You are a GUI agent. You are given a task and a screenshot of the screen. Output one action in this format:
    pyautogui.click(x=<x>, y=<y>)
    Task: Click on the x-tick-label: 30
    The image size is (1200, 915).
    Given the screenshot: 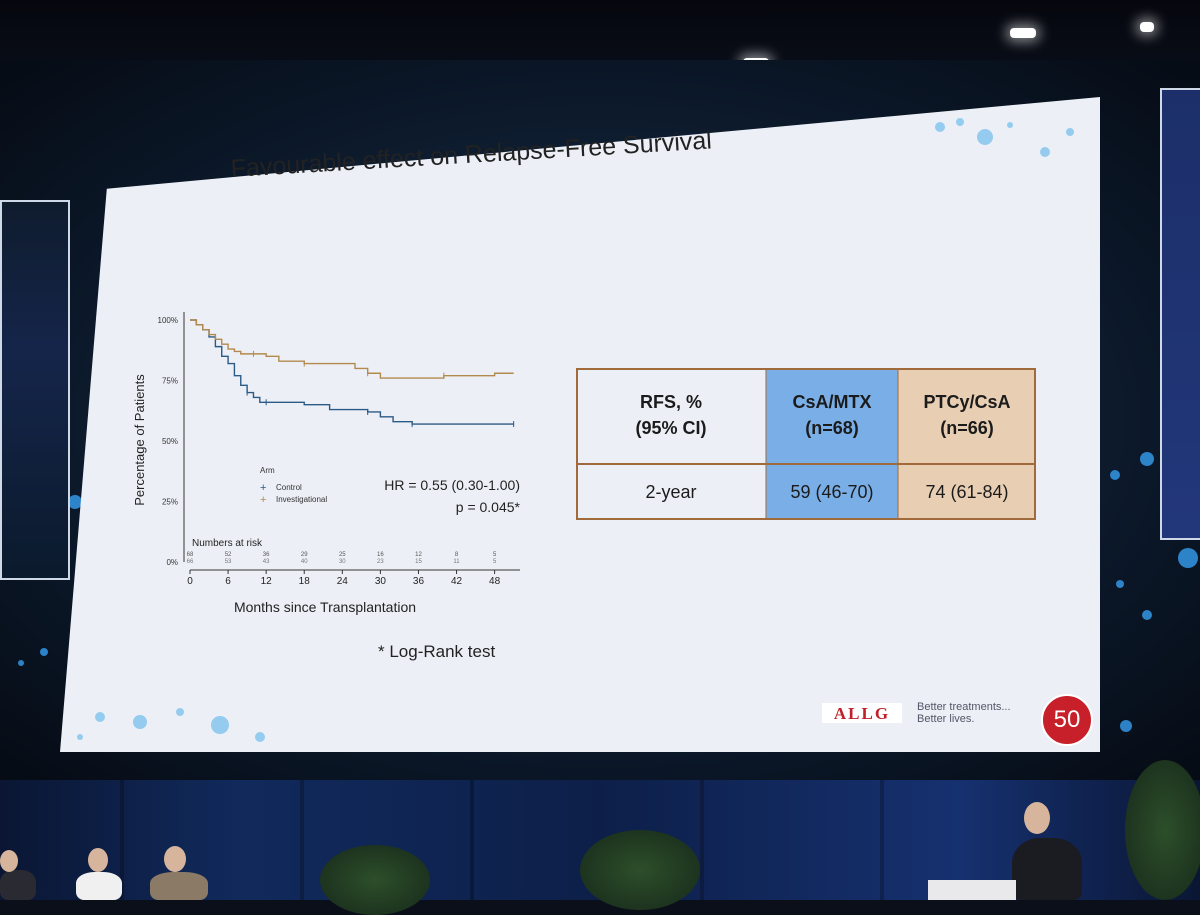 What is the action you would take?
    pyautogui.click(x=381, y=581)
    